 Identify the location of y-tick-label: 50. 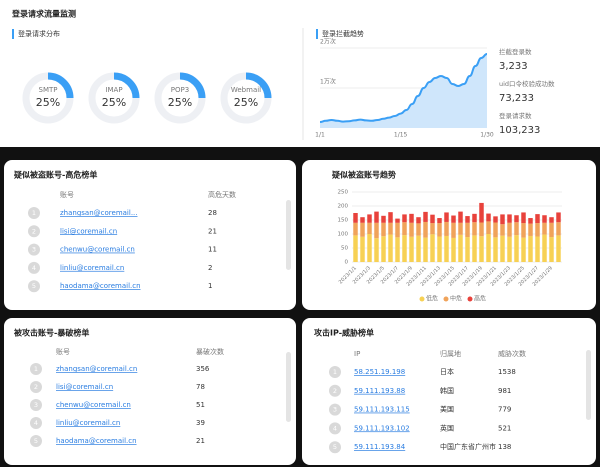
(344, 249).